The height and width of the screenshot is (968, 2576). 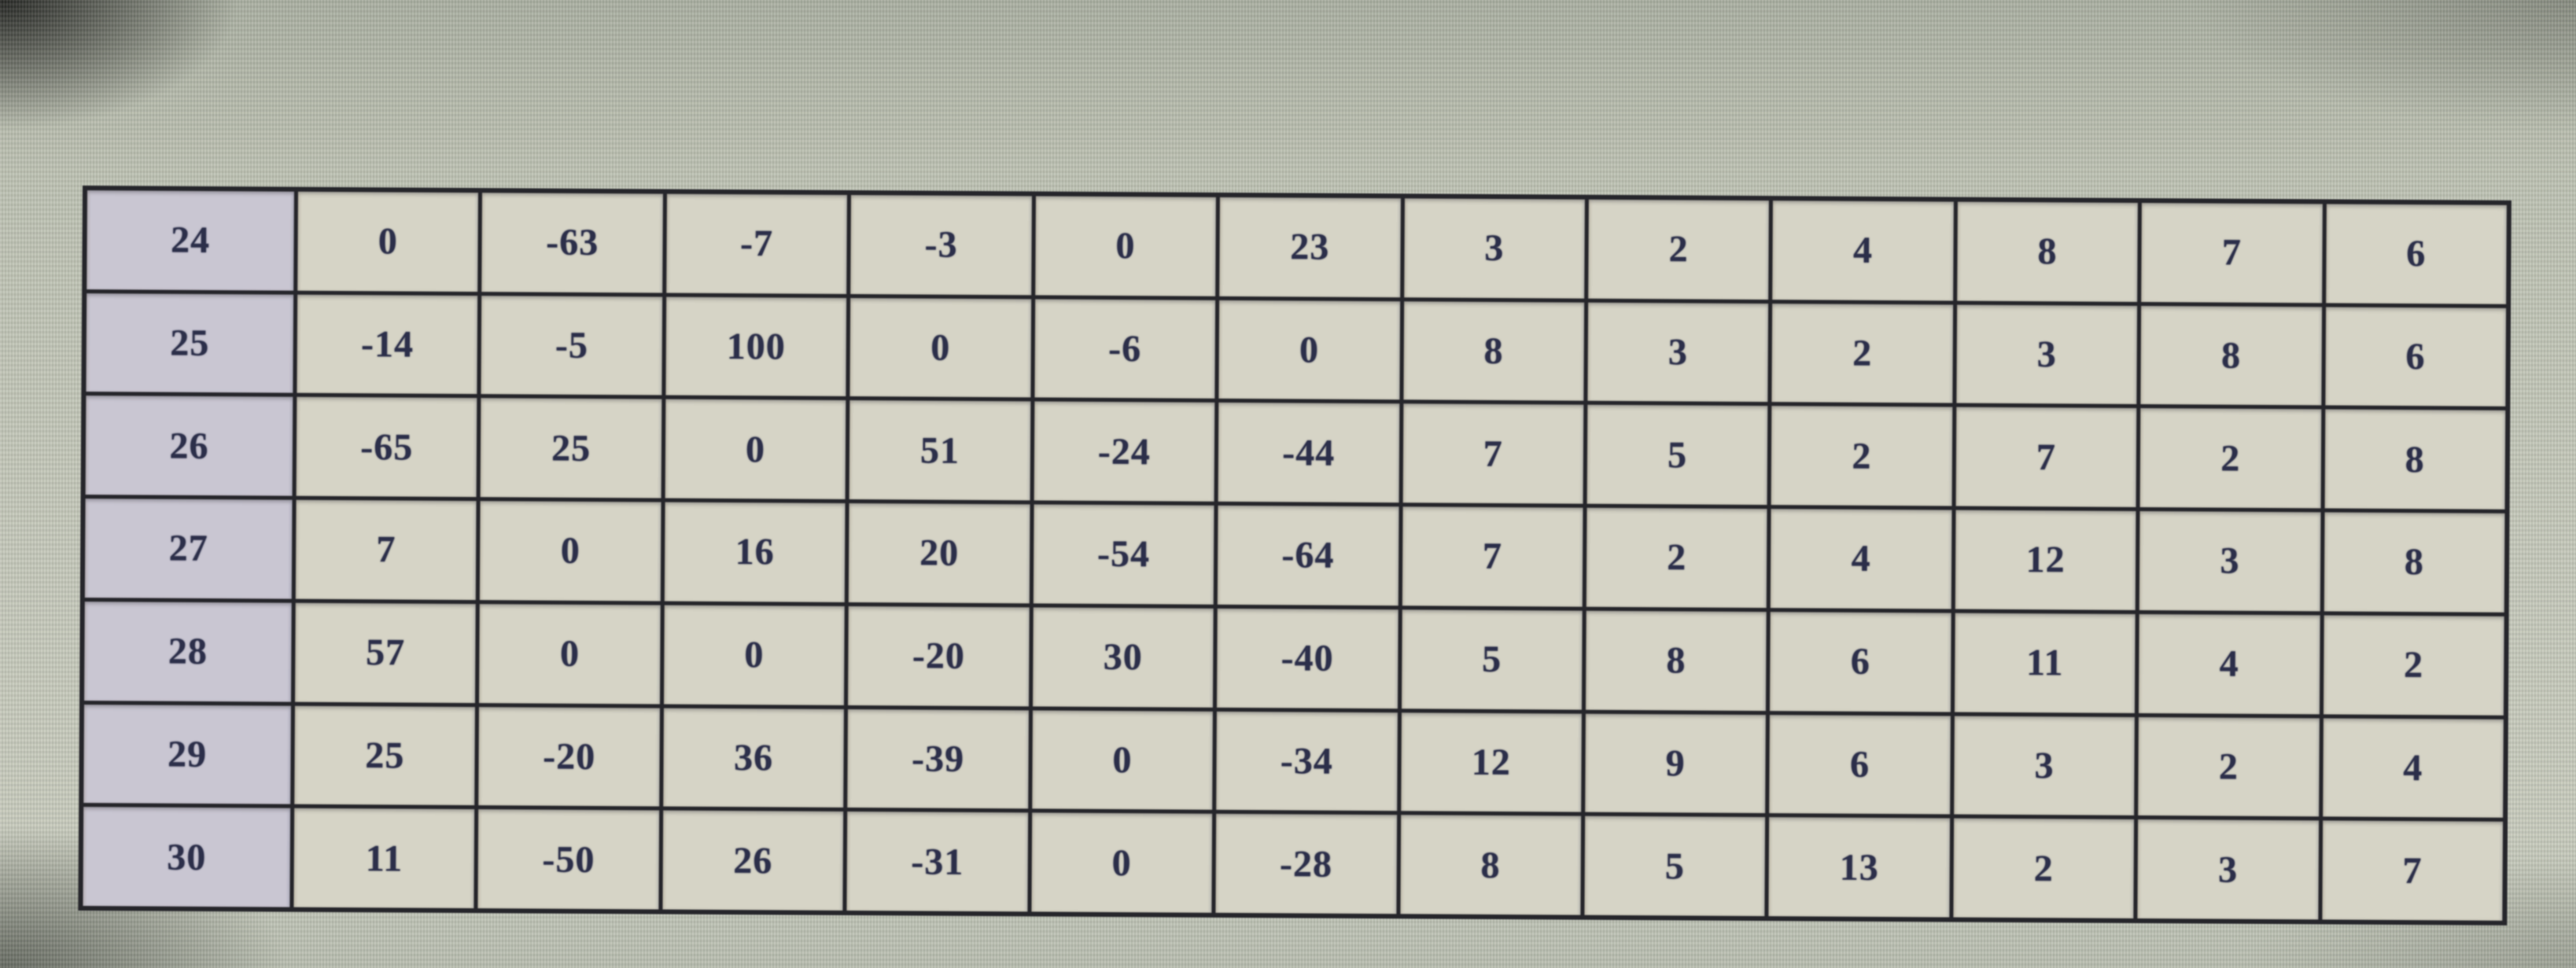 What do you see at coordinates (187, 754) in the screenshot?
I see `row-header-cell: 29` at bounding box center [187, 754].